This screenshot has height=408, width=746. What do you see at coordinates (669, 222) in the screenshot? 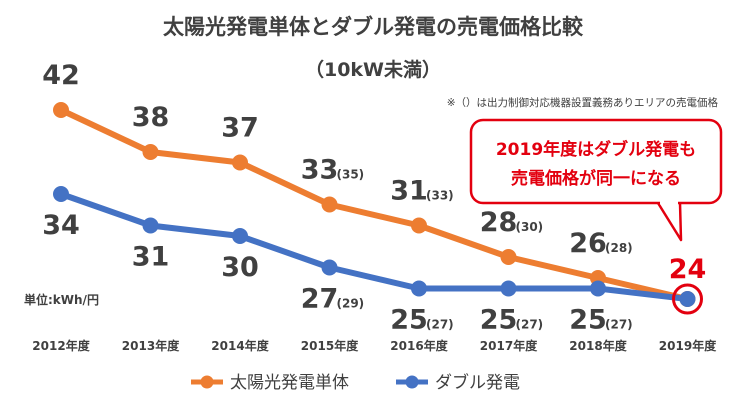
I see `callout-pointer` at bounding box center [669, 222].